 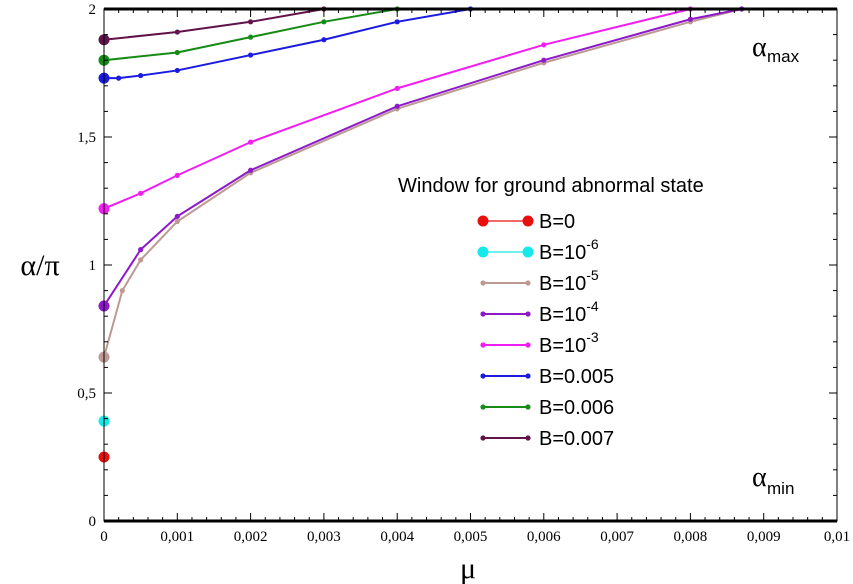 I want to click on legend-label-exponent: -4, so click(x=592, y=306).